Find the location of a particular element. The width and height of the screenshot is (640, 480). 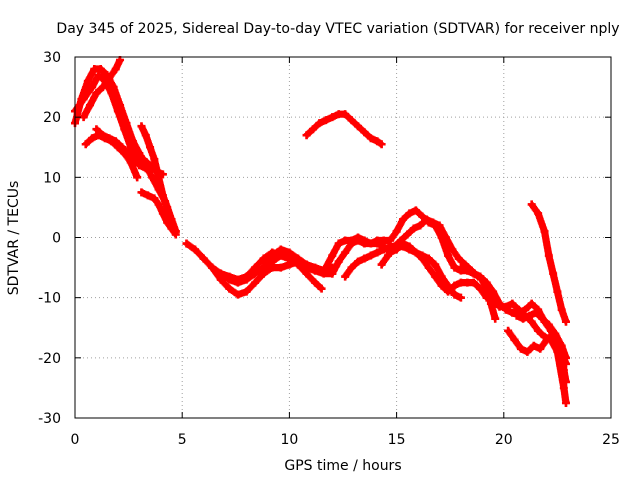

y-tick-label: 0 is located at coordinates (56, 239).